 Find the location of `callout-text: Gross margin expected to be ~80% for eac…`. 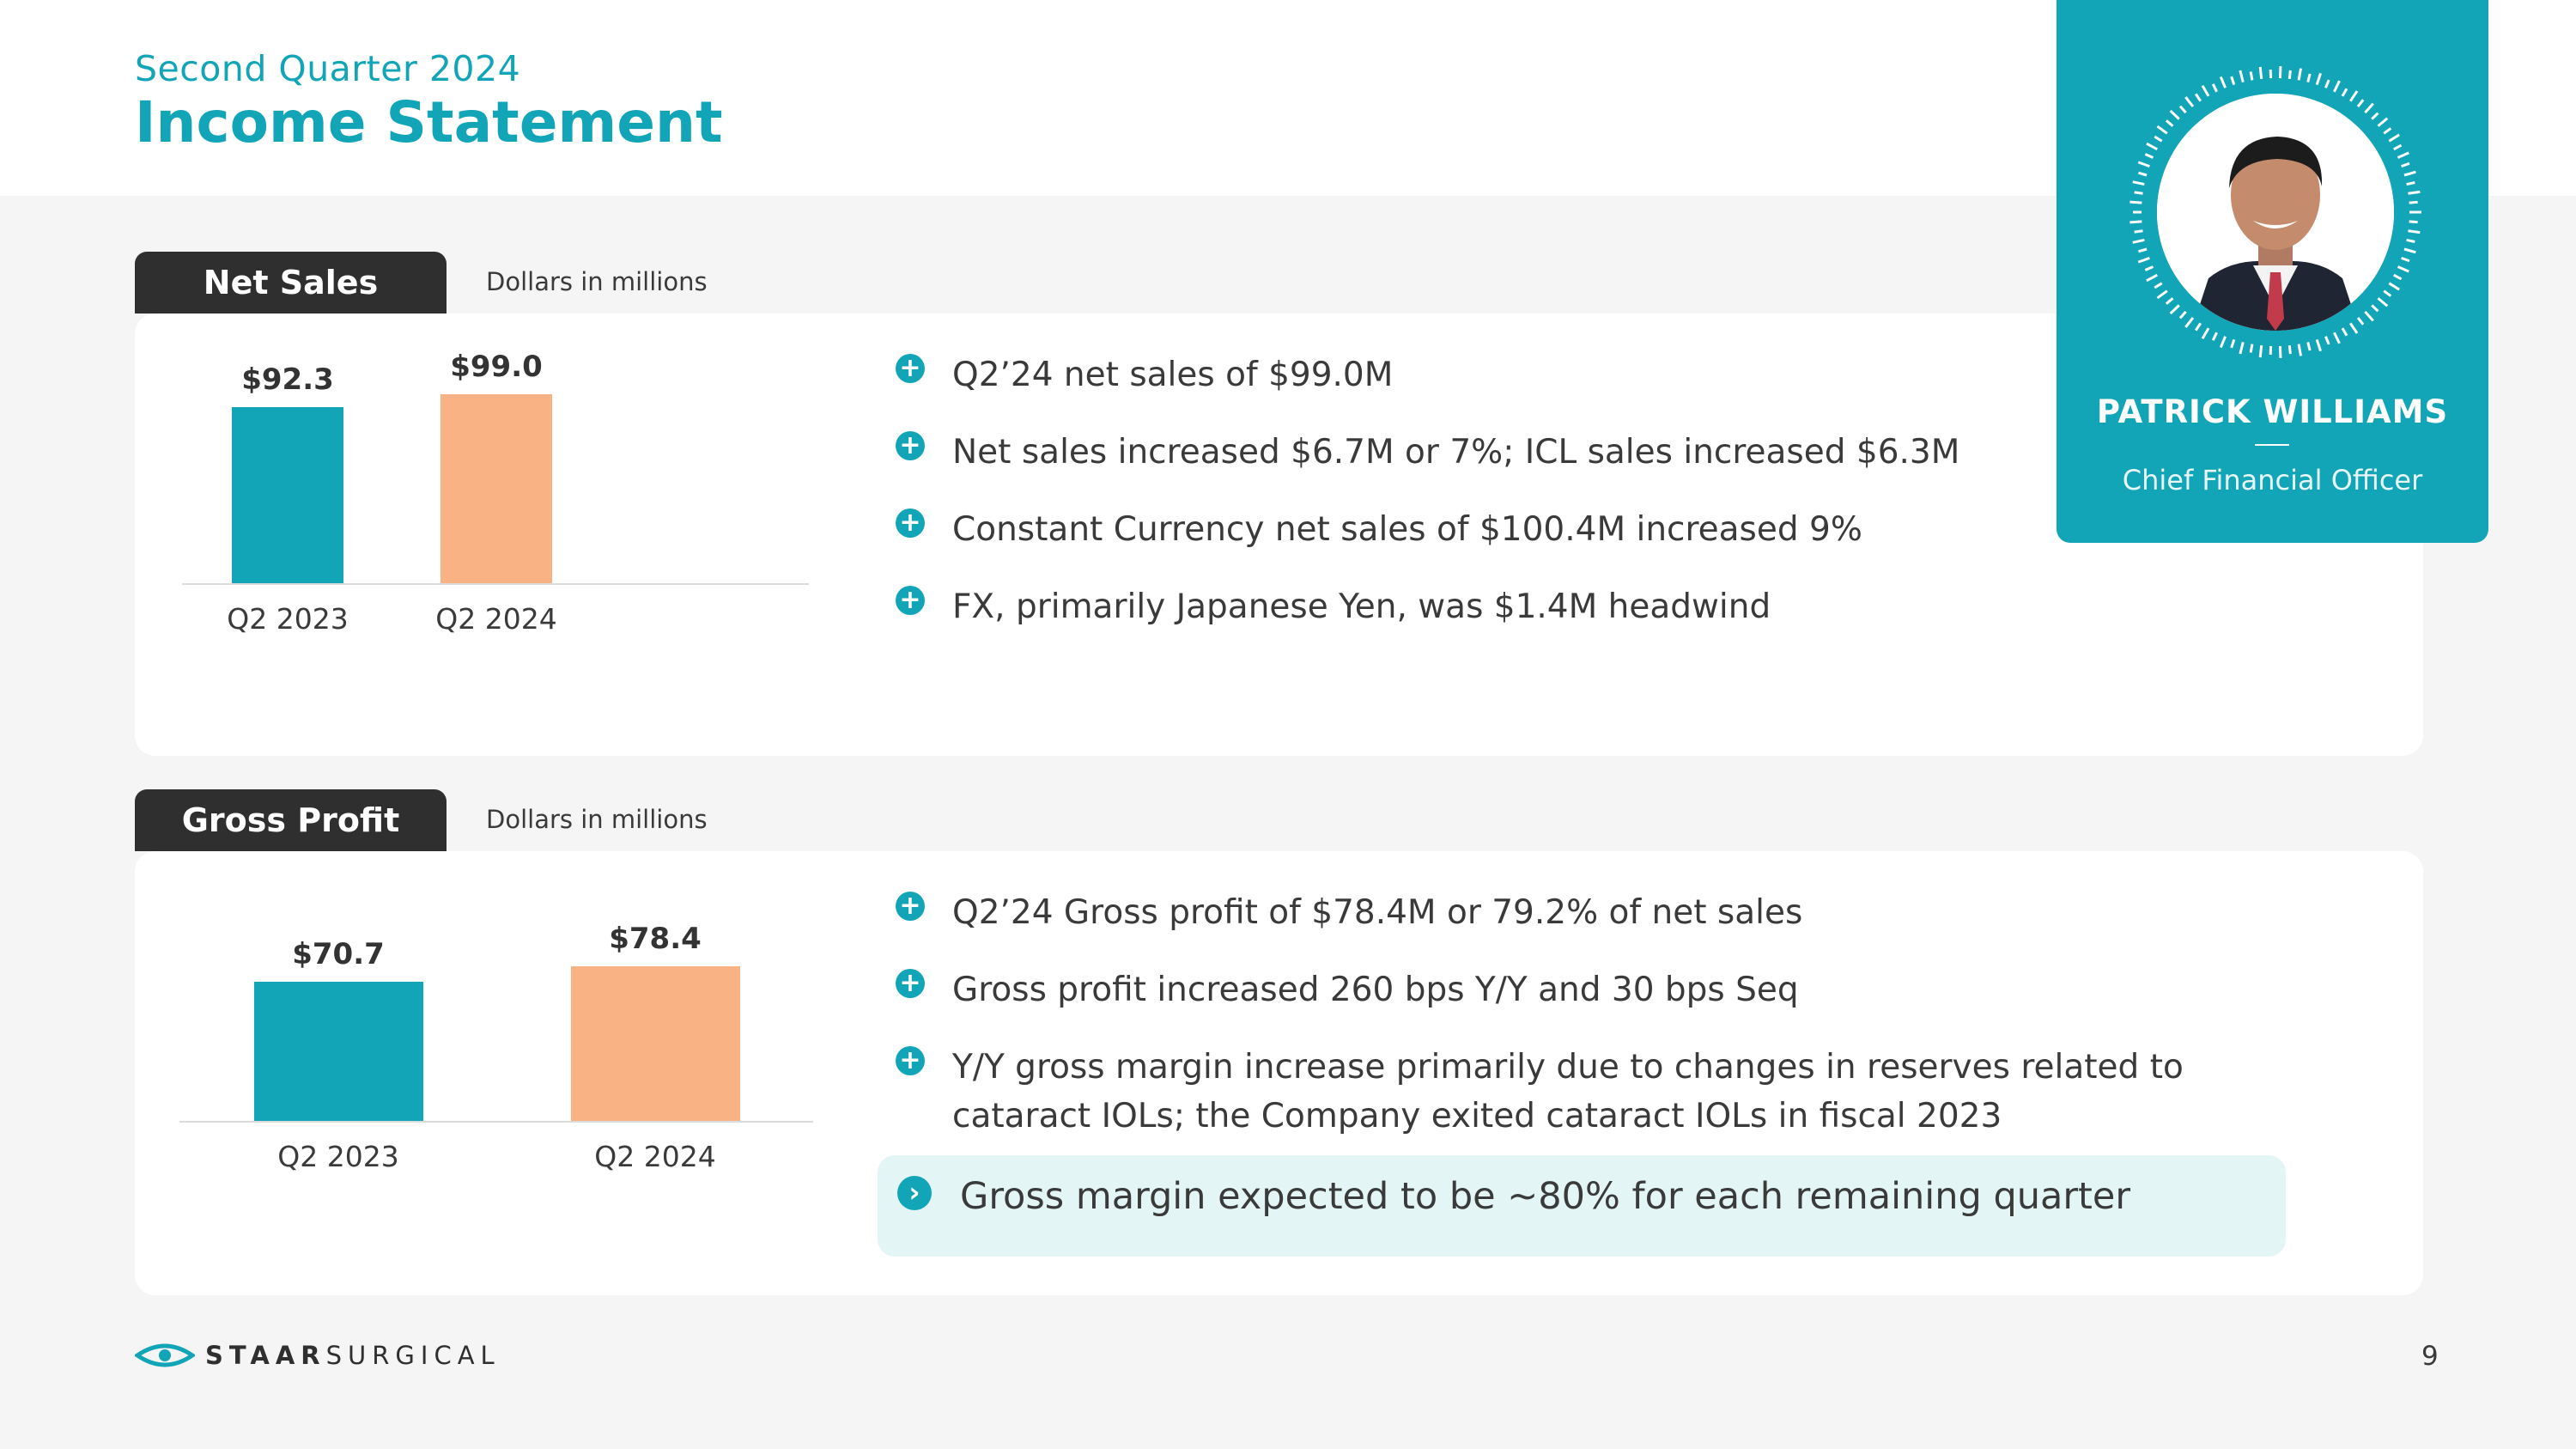

callout-text: Gross margin expected to be ~80% for eac… is located at coordinates (1546, 1196).